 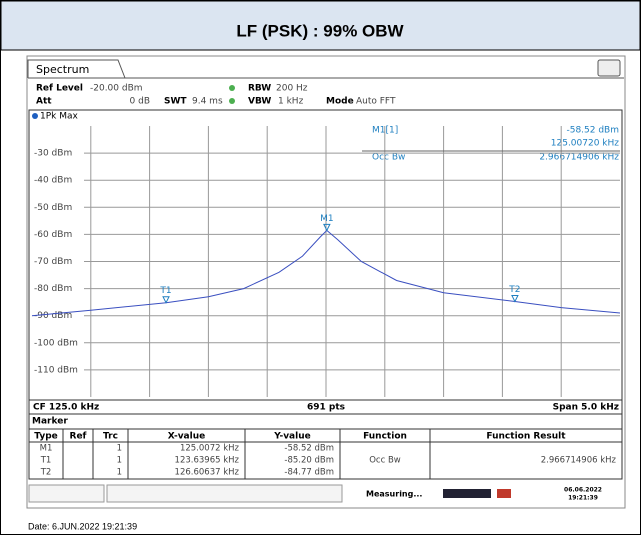 I want to click on y-tick-label: -30 dBm, so click(x=53, y=154).